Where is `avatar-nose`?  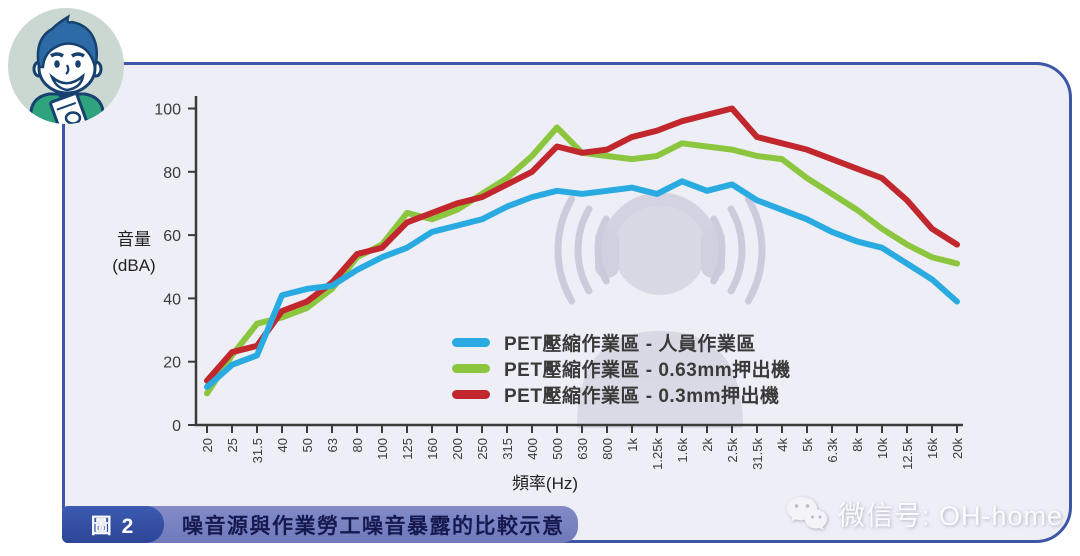 avatar-nose is located at coordinates (67, 69).